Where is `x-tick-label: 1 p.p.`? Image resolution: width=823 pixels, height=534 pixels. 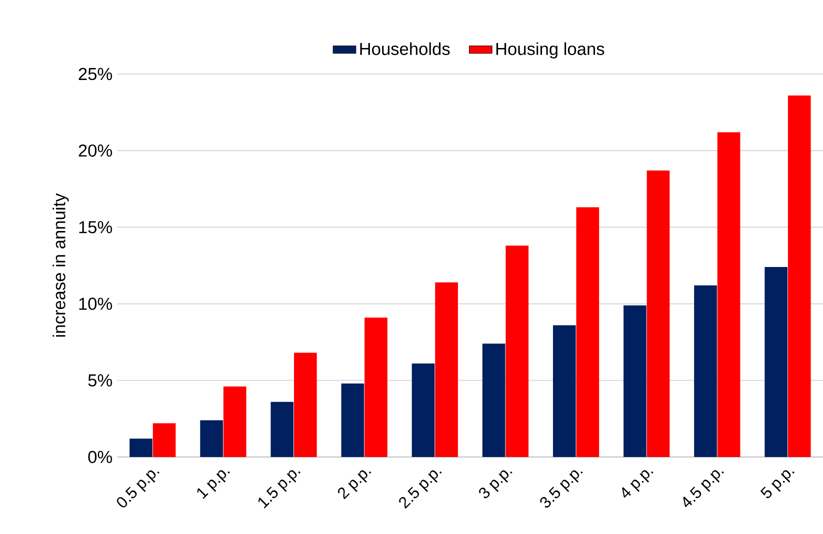
x-tick-label: 1 p.p. is located at coordinates (213, 484).